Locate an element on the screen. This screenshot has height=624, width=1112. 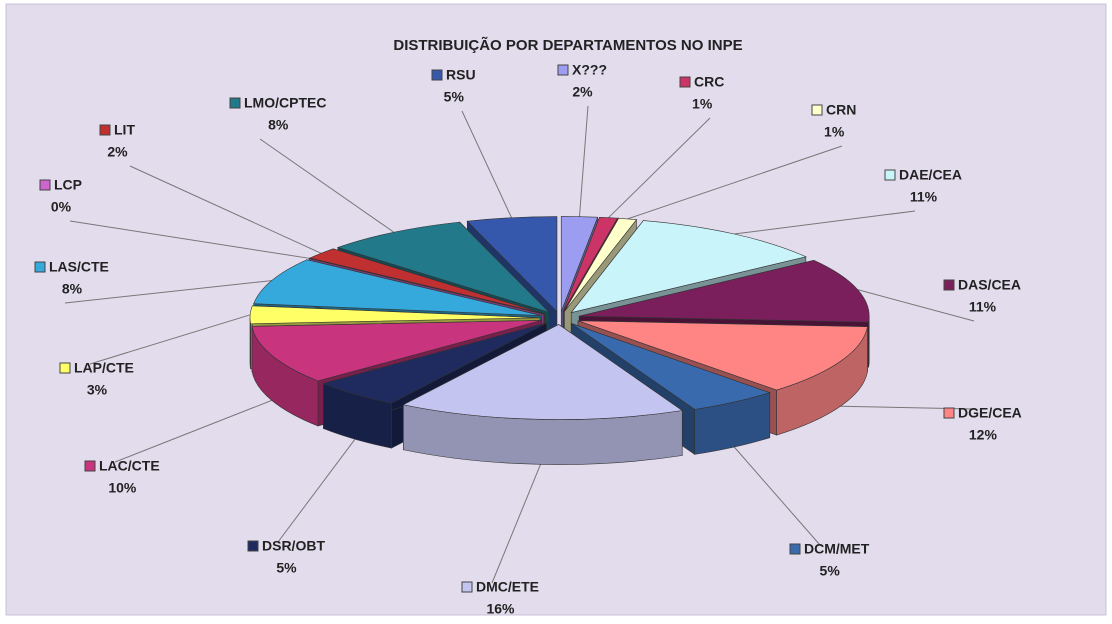
slice-label: DCM/MET is located at coordinates (837, 549).